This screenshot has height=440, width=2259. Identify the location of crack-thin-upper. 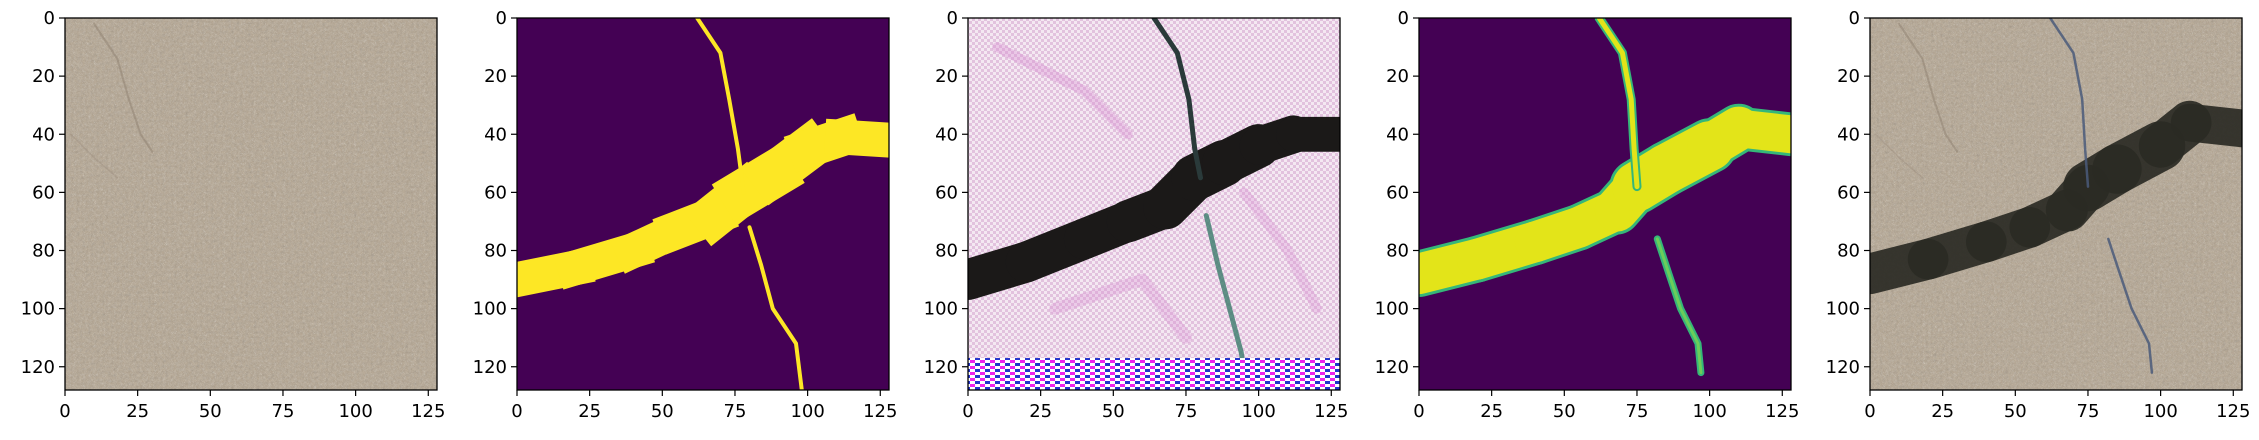
(2069, 103).